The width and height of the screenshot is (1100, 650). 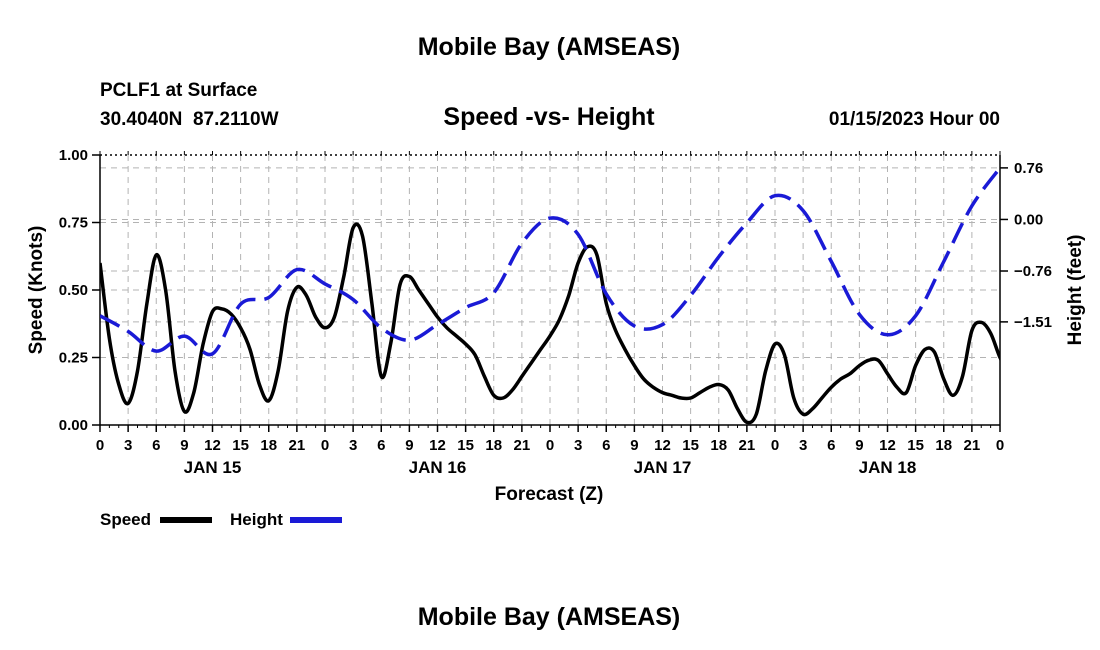 What do you see at coordinates (1028, 219) in the screenshot?
I see `y2-tick-label: 0.00` at bounding box center [1028, 219].